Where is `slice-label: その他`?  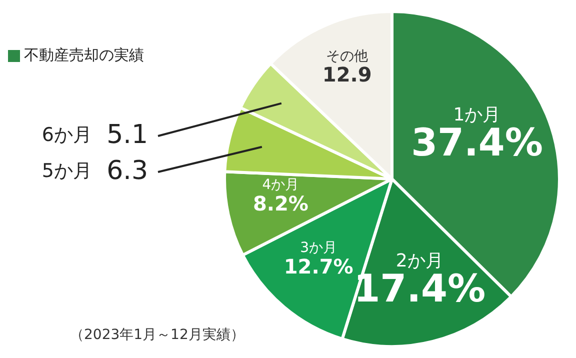 slice-label: その他 is located at coordinates (347, 56).